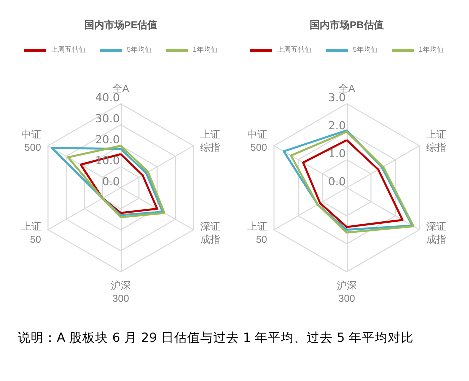 This screenshot has width=469, height=381. Describe the element at coordinates (337, 126) in the screenshot. I see `y-tick-label: 2.0` at that location.